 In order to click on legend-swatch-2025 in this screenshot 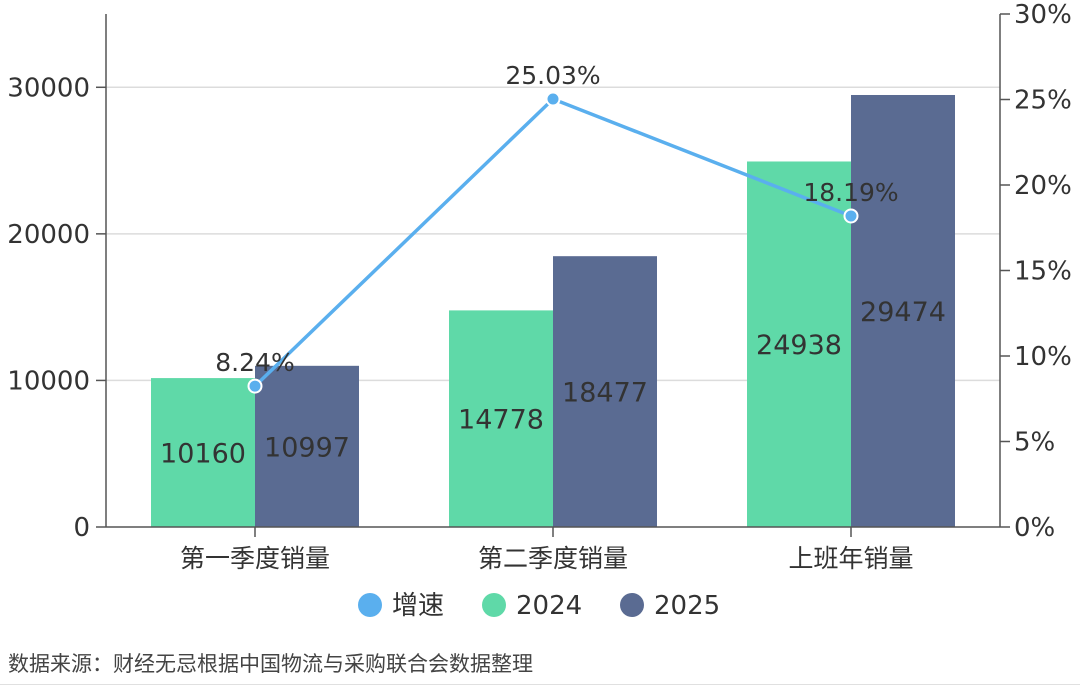, I will do `click(632, 605)`.